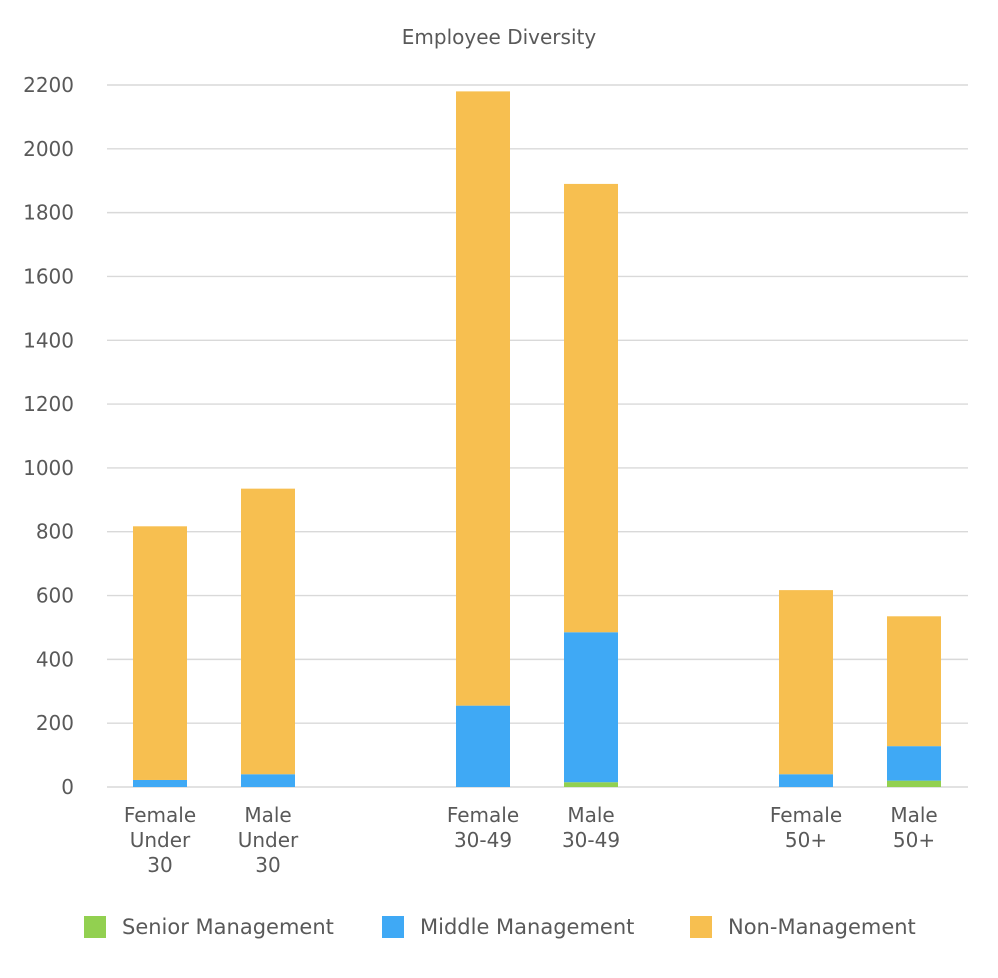 Image resolution: width=998 pixels, height=978 pixels. Describe the element at coordinates (48, 149) in the screenshot. I see `y-tick-label: 2000` at that location.